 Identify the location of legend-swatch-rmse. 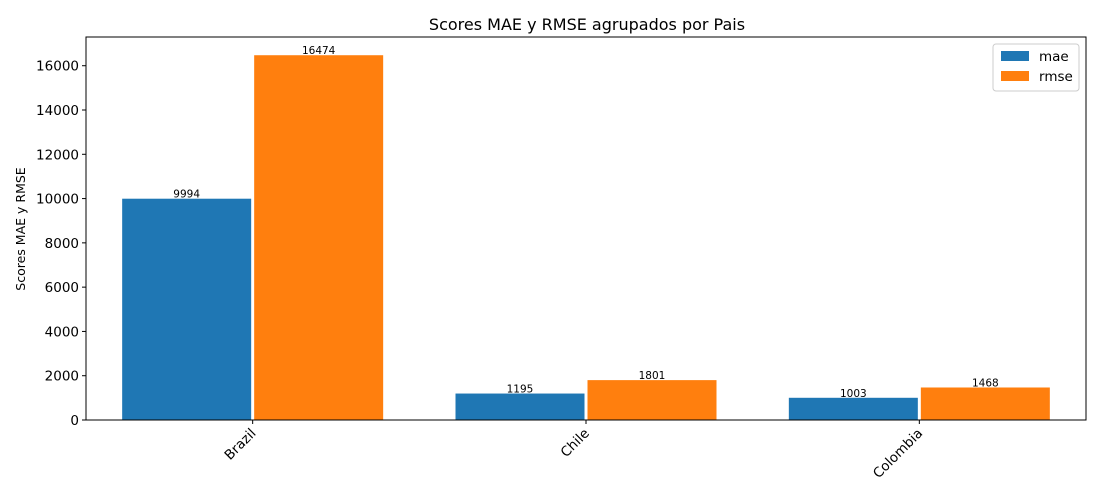
(1015, 76).